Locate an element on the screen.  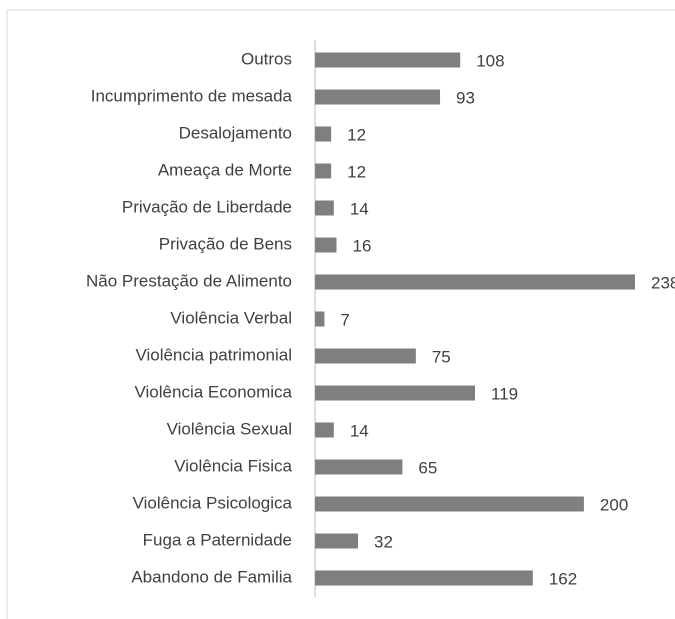
data-label: 7 is located at coordinates (344, 319).